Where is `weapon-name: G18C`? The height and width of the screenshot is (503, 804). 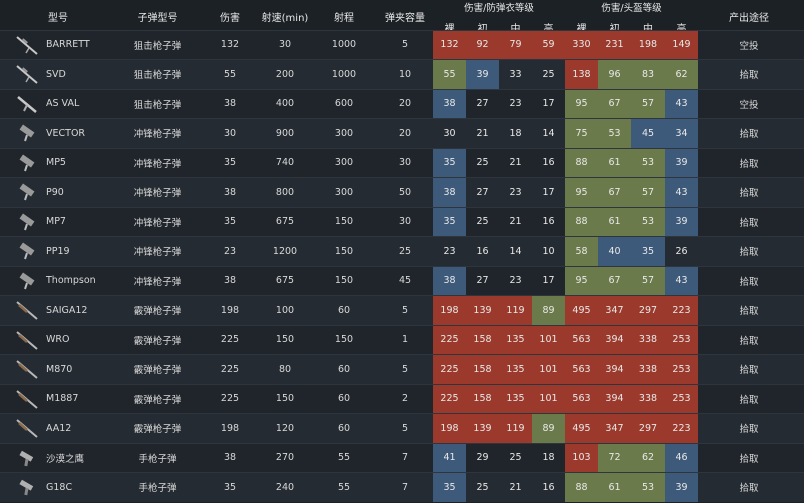
weapon-name: G18C is located at coordinates (59, 487).